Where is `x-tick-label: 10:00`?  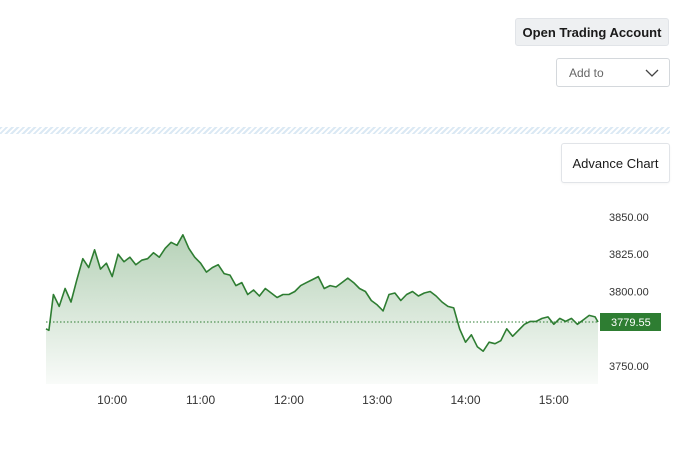 x-tick-label: 10:00 is located at coordinates (112, 400).